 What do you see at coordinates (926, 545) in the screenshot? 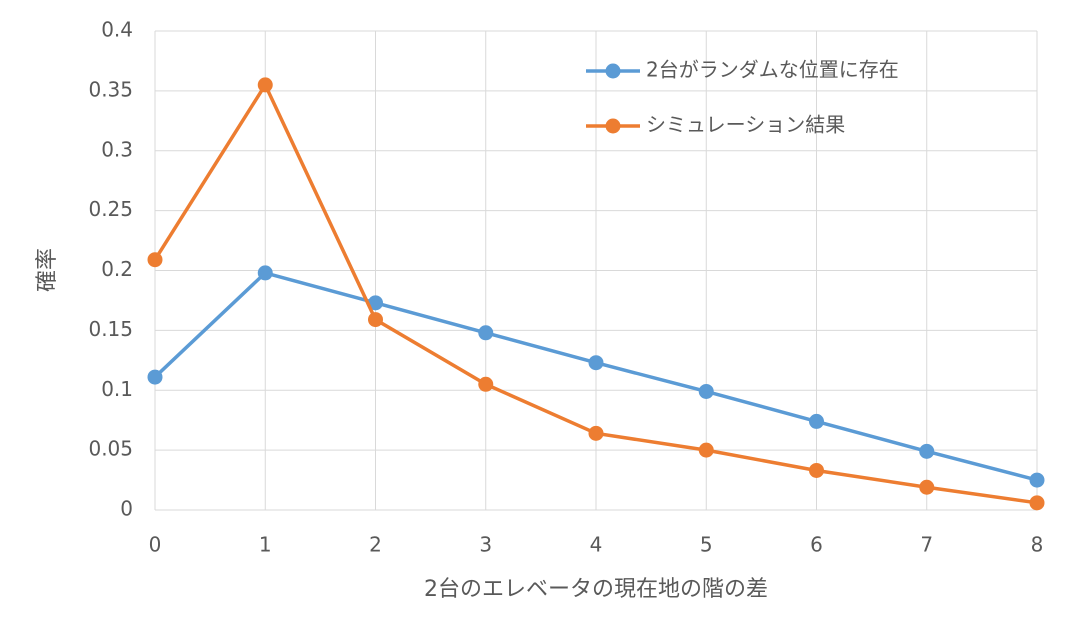
I see `x-tick-label: 7` at bounding box center [926, 545].